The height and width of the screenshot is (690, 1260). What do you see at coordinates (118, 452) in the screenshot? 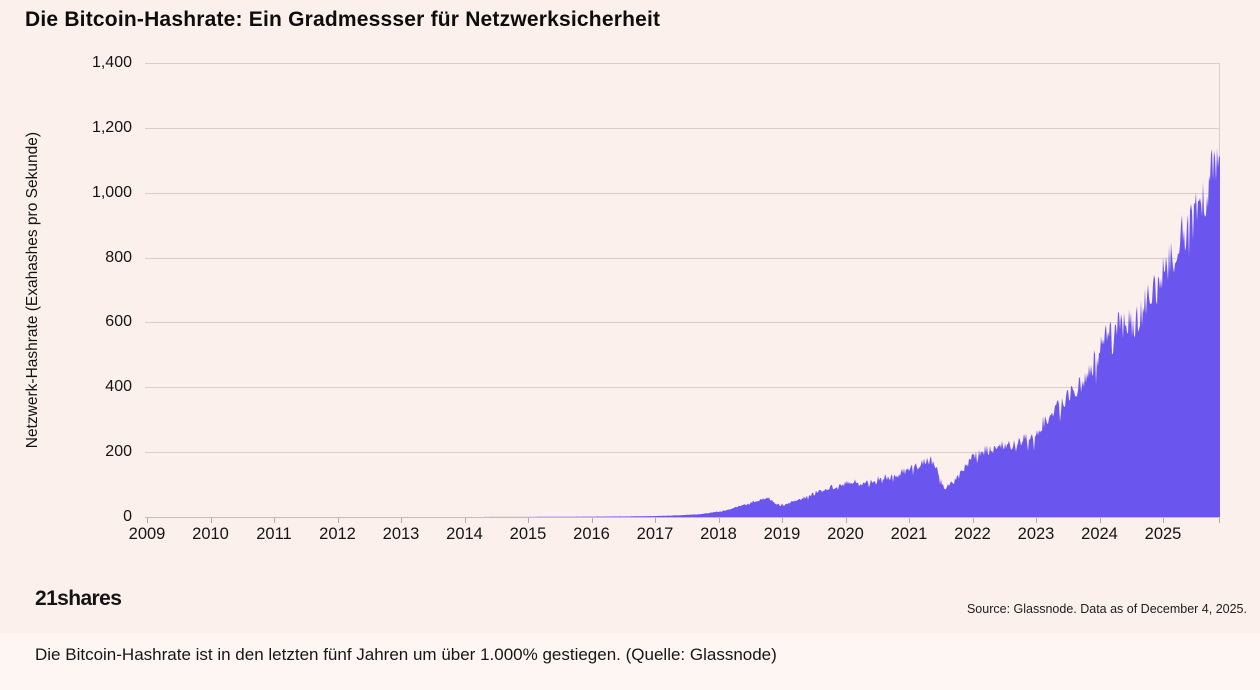
I see `y-tick-label: 200` at bounding box center [118, 452].